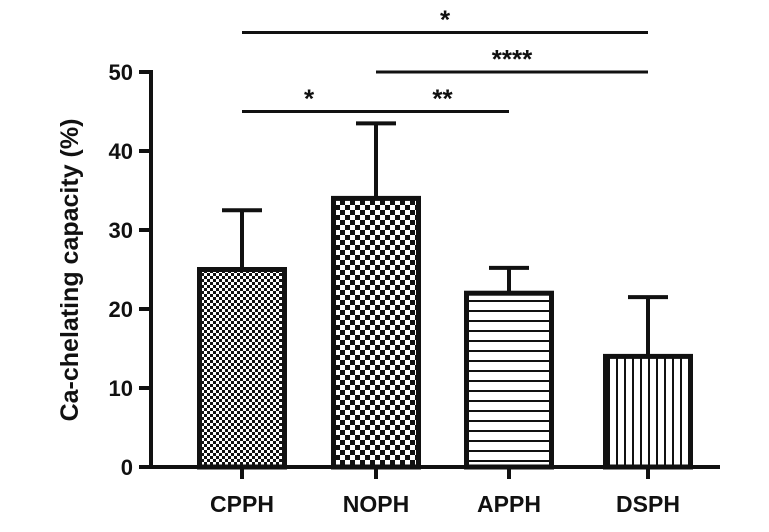 The image size is (769, 532). Describe the element at coordinates (648, 411) in the screenshot. I see `bar-dsph` at that location.